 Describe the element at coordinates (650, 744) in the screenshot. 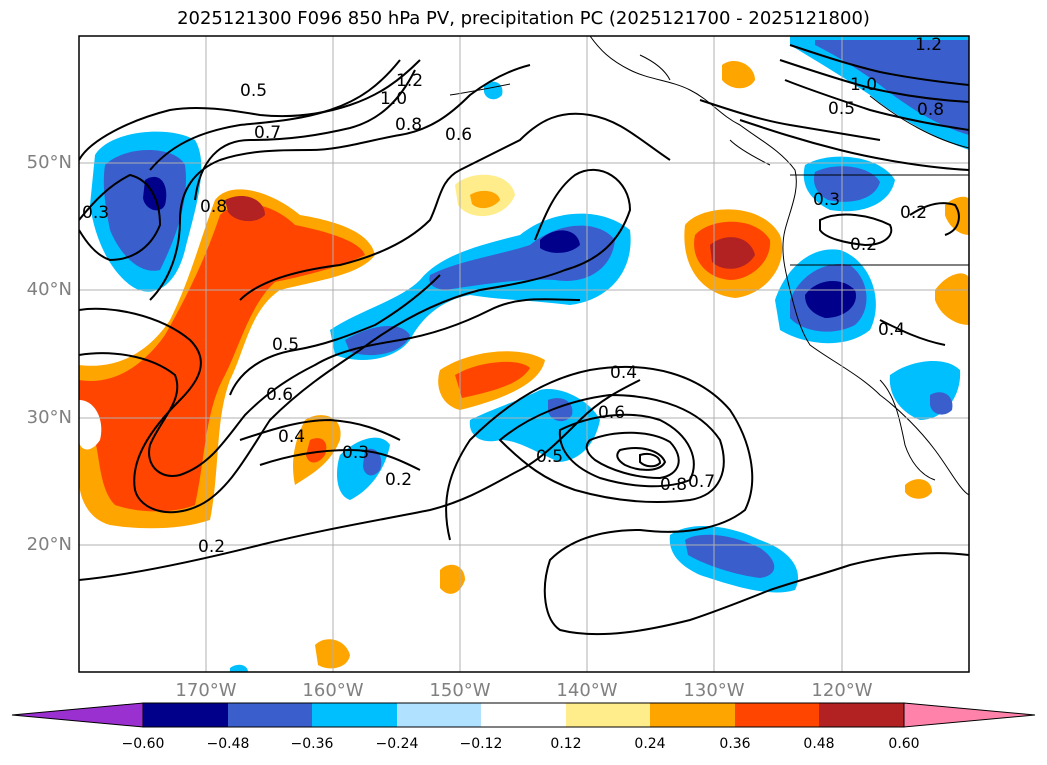

I see `colorbar-tick: 0.24` at that location.